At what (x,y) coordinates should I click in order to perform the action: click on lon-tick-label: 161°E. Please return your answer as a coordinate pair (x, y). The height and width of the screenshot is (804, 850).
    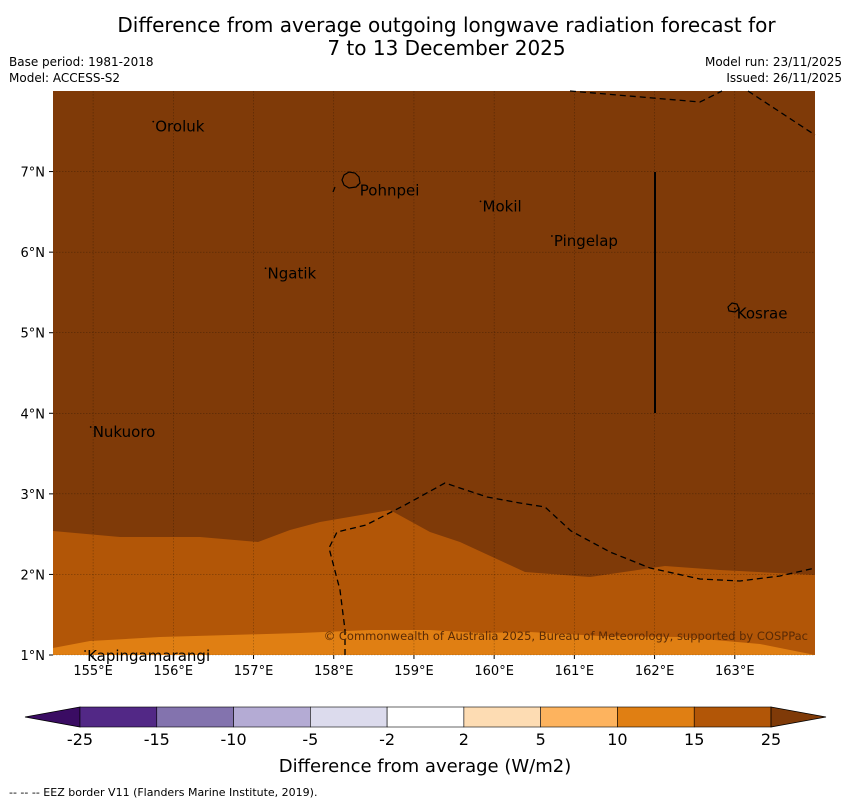
    Looking at the image, I should click on (575, 671).